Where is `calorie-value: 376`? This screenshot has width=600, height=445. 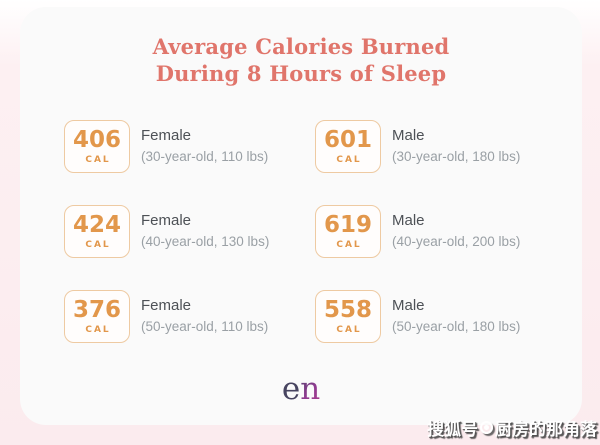 calorie-value: 376 is located at coordinates (96, 309).